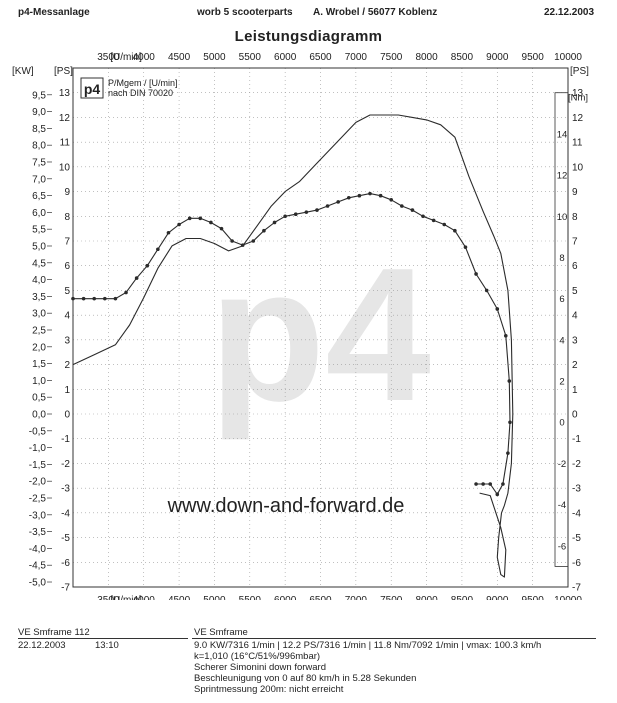 The width and height of the screenshot is (617, 703). I want to click on x-tick-label-top: 4000, so click(144, 57).